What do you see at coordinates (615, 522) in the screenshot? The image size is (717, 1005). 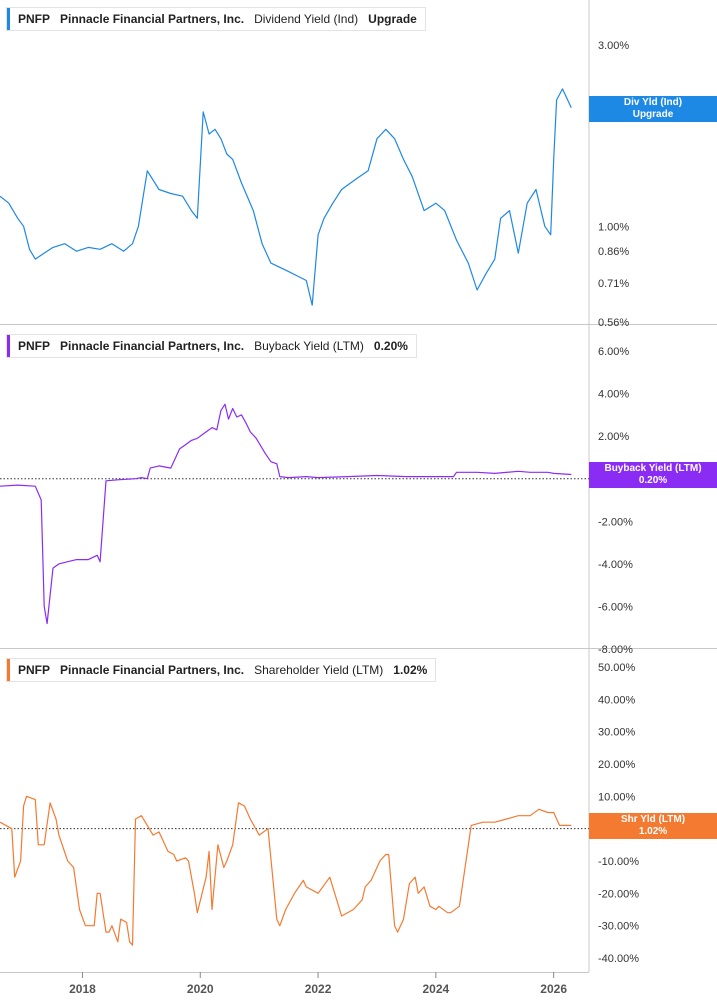 I see `y-tick-label: -2.00%` at bounding box center [615, 522].